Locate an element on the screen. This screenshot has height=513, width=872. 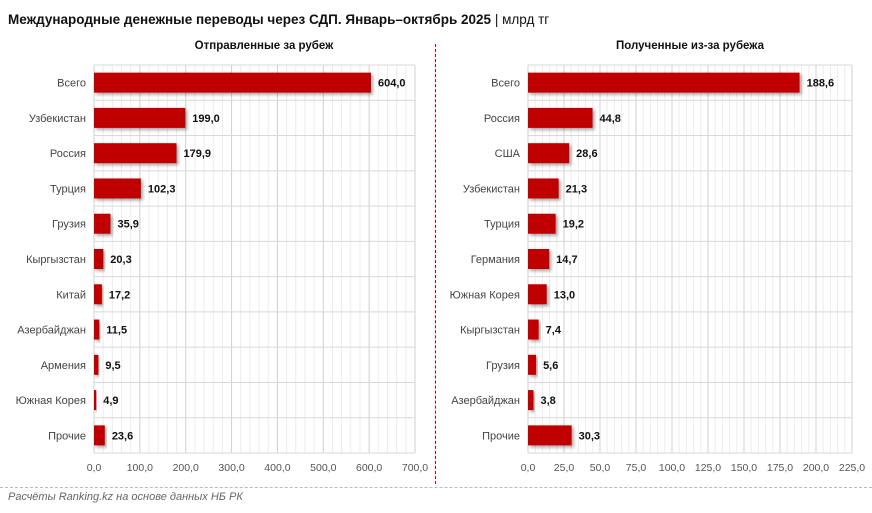
category-label: США is located at coordinates (508, 154).